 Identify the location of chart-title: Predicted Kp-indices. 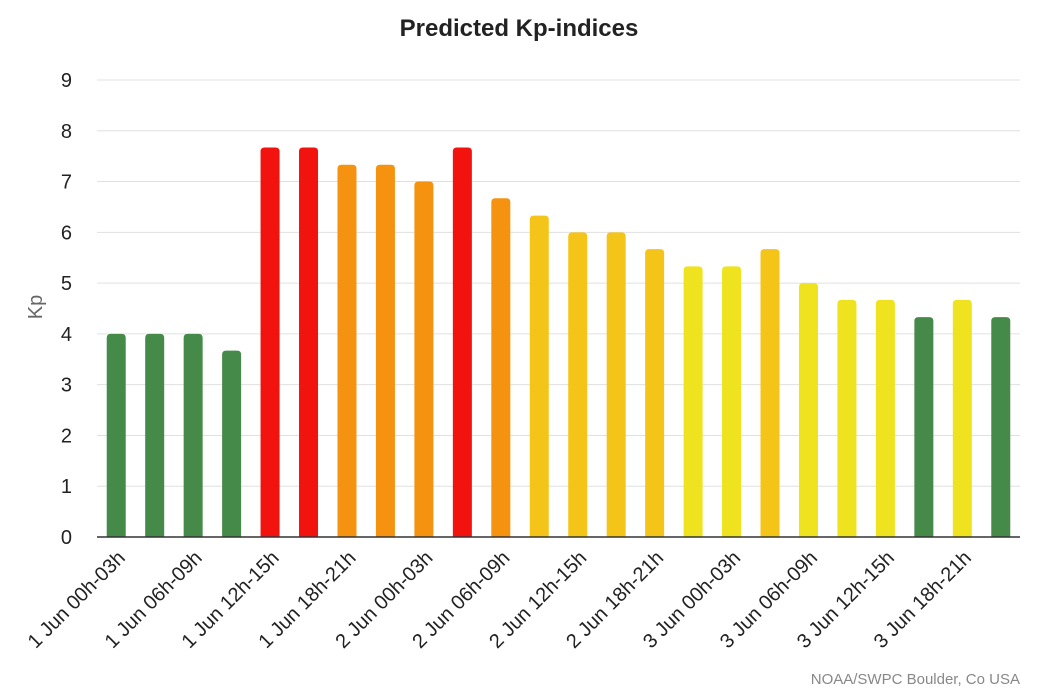
(519, 28).